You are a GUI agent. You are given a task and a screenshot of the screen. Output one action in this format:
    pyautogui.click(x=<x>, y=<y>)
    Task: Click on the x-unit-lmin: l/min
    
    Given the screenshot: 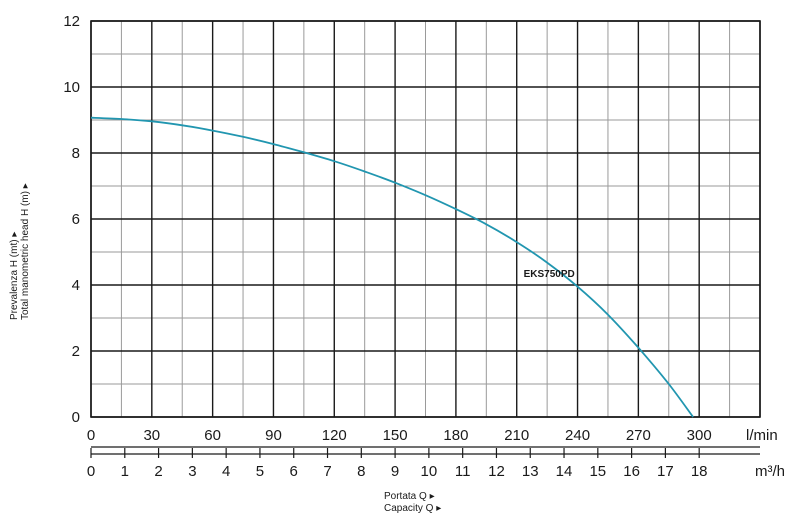 What is the action you would take?
    pyautogui.click(x=762, y=435)
    